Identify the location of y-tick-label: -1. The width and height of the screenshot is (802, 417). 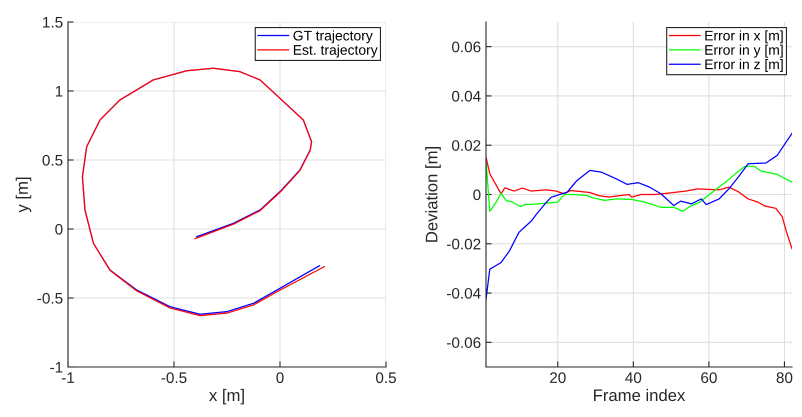
(56, 367).